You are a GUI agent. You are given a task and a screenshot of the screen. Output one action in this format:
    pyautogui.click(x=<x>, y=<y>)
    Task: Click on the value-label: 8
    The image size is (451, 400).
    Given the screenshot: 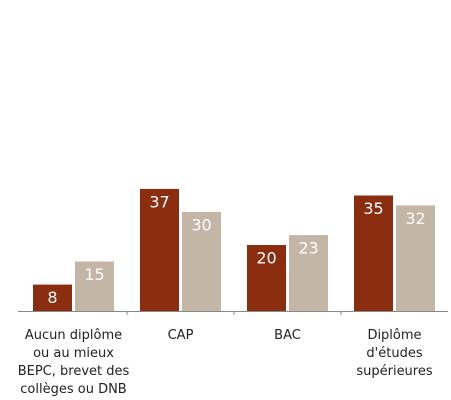 What is the action you would take?
    pyautogui.click(x=52, y=297)
    